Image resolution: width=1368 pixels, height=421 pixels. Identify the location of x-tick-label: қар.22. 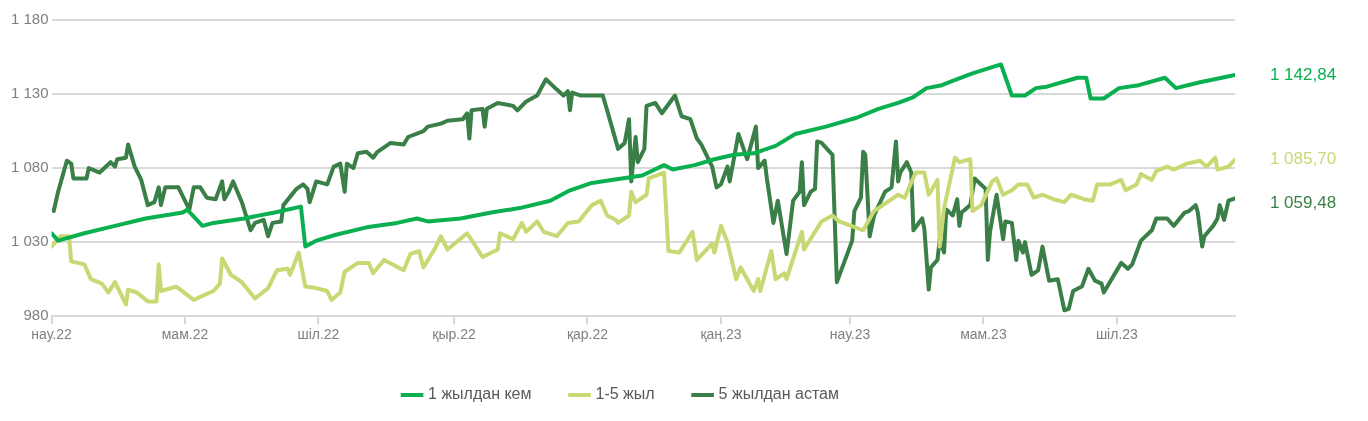
(587, 334).